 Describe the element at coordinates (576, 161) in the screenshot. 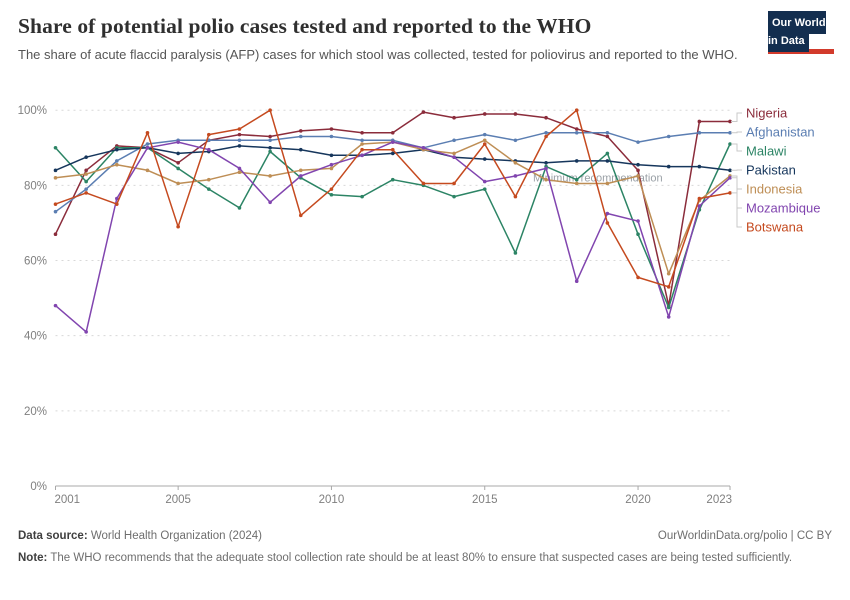

I see `data-point-pakistan-2018` at that location.